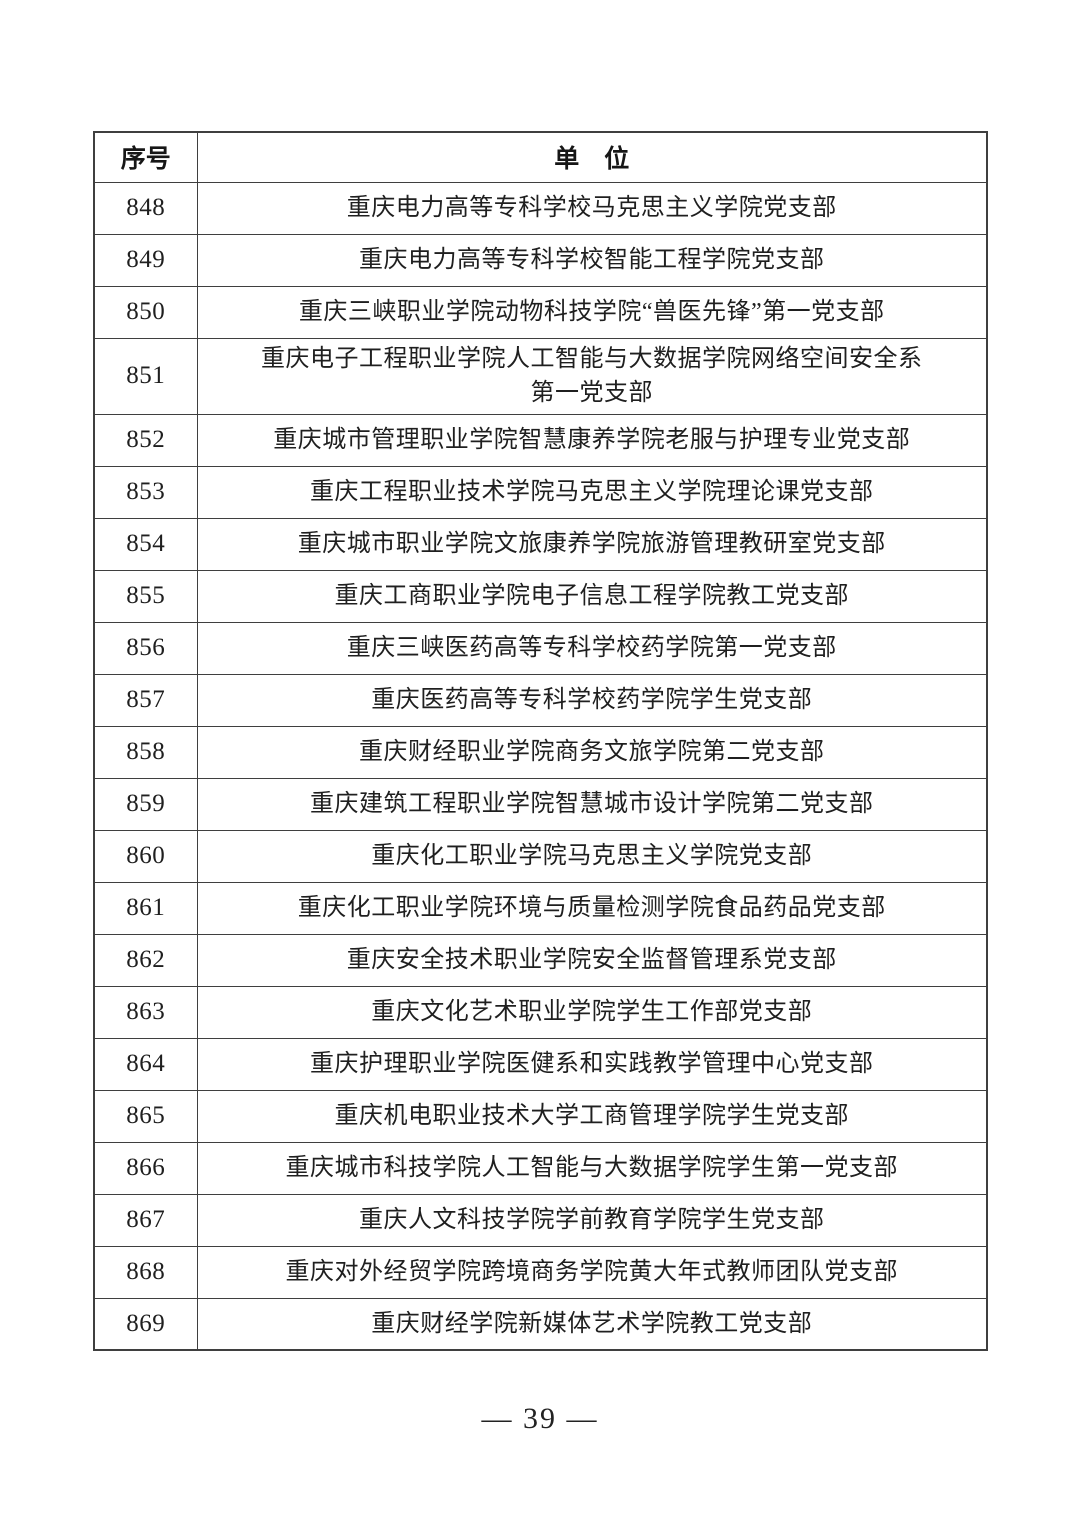  Describe the element at coordinates (145, 312) in the screenshot. I see `row-index-cell: 850` at that location.